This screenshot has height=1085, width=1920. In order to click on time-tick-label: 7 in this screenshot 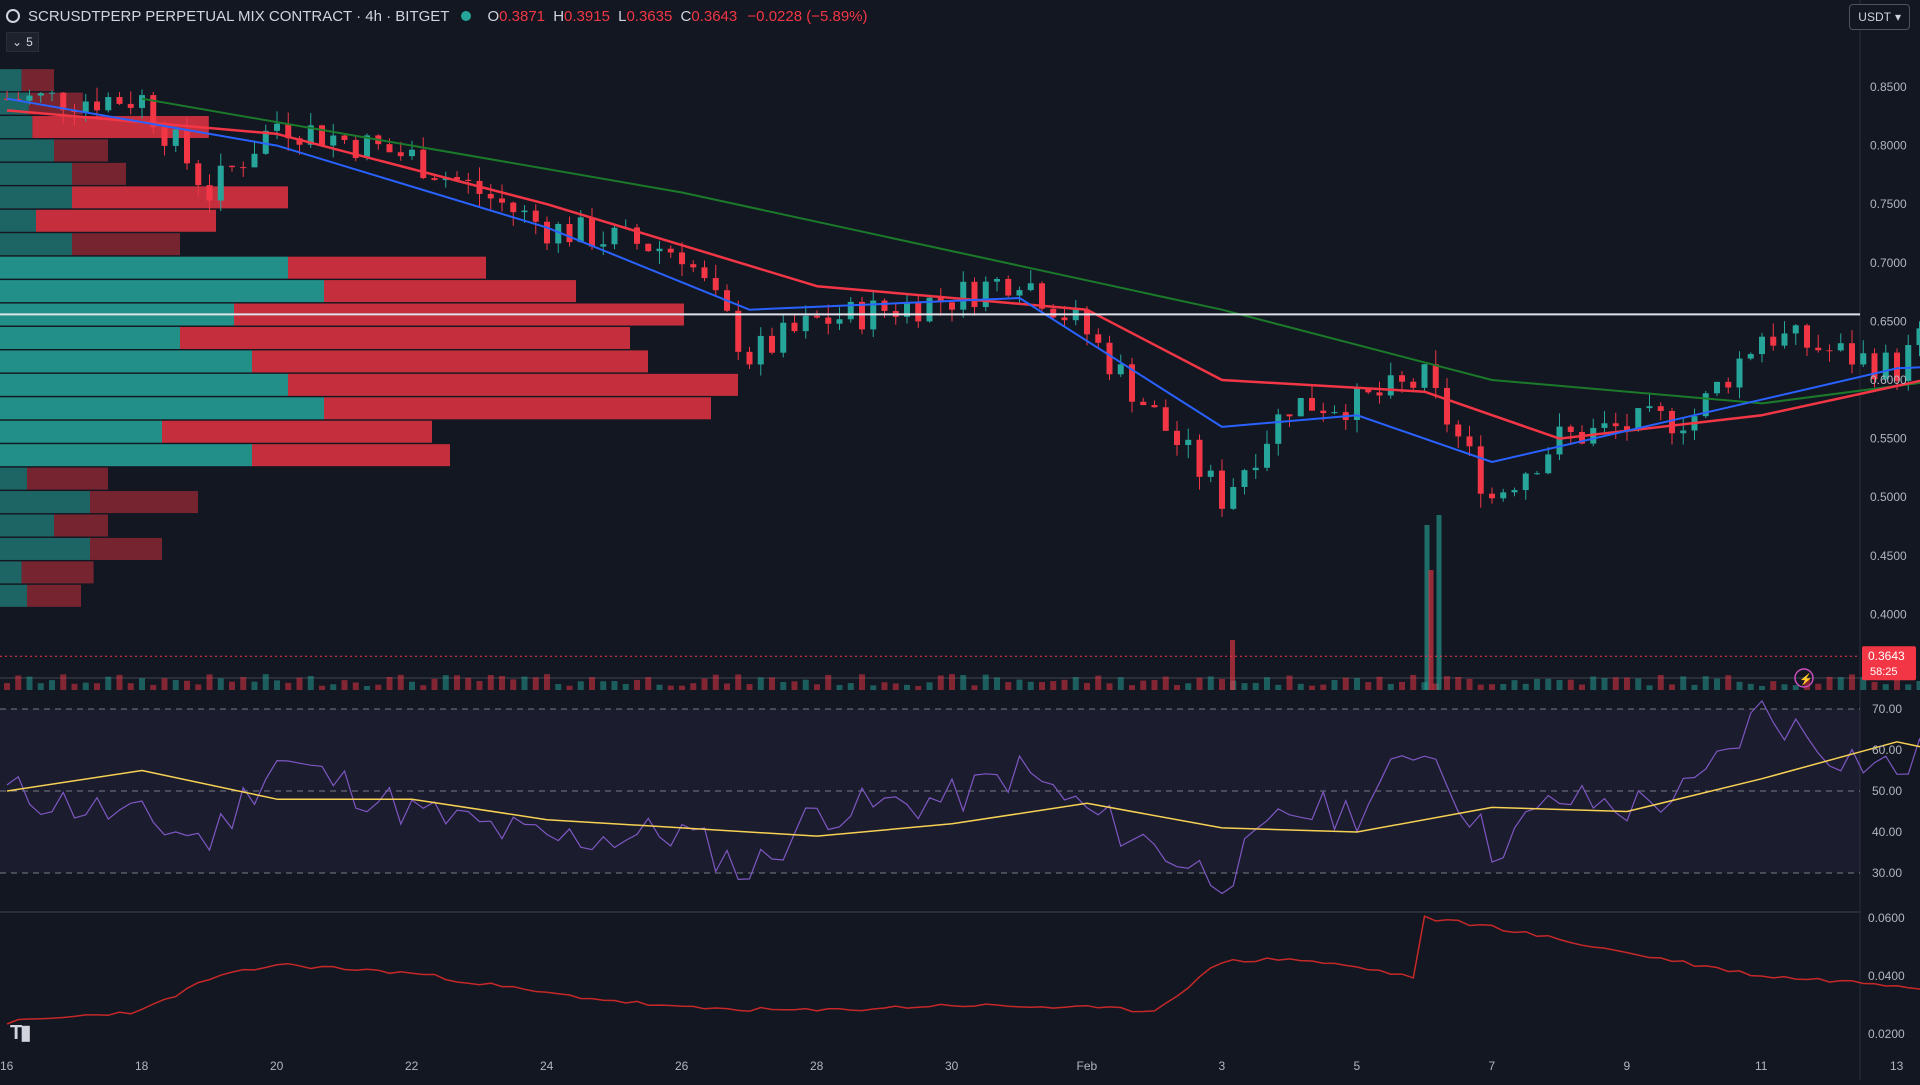, I will do `click(1492, 1066)`.